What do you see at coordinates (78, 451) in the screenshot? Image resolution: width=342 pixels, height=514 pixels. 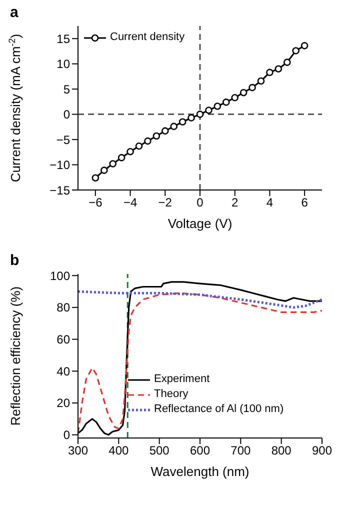 I see `x-tick-label: 300` at bounding box center [78, 451].